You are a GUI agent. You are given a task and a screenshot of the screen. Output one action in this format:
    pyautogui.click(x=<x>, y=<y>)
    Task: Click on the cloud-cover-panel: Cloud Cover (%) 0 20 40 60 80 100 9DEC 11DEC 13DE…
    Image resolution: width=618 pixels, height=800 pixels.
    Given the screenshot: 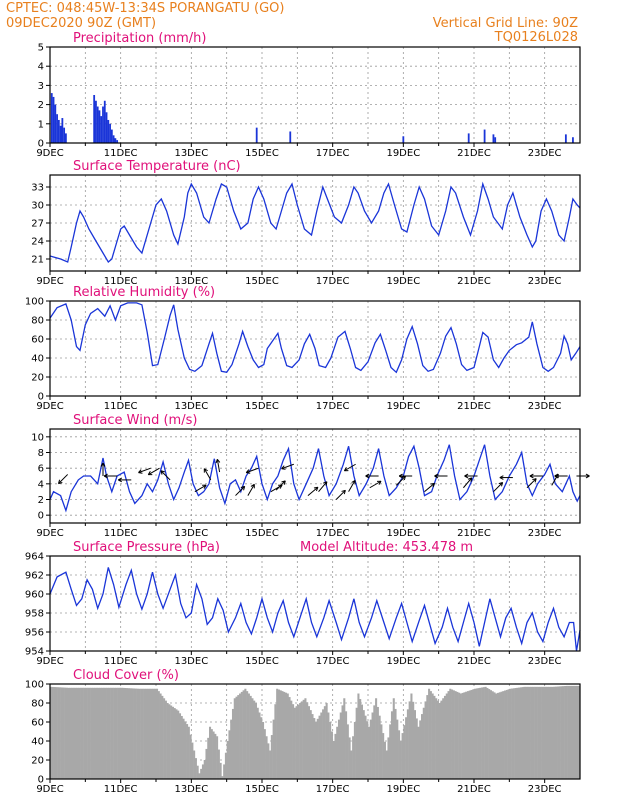 What is the action you would take?
    pyautogui.click(x=303, y=731)
    